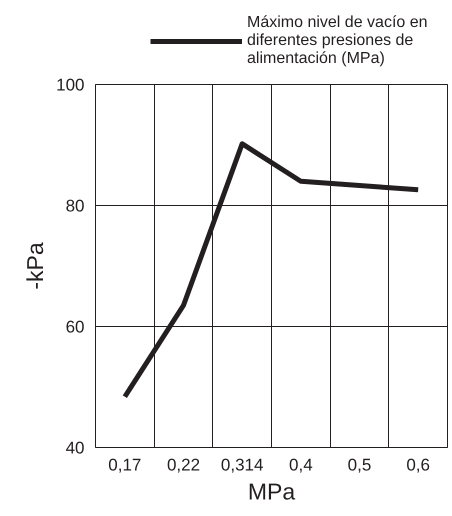 This screenshot has width=452, height=516. Describe the element at coordinates (242, 465) in the screenshot. I see `x-tick-label: 0,314` at that location.